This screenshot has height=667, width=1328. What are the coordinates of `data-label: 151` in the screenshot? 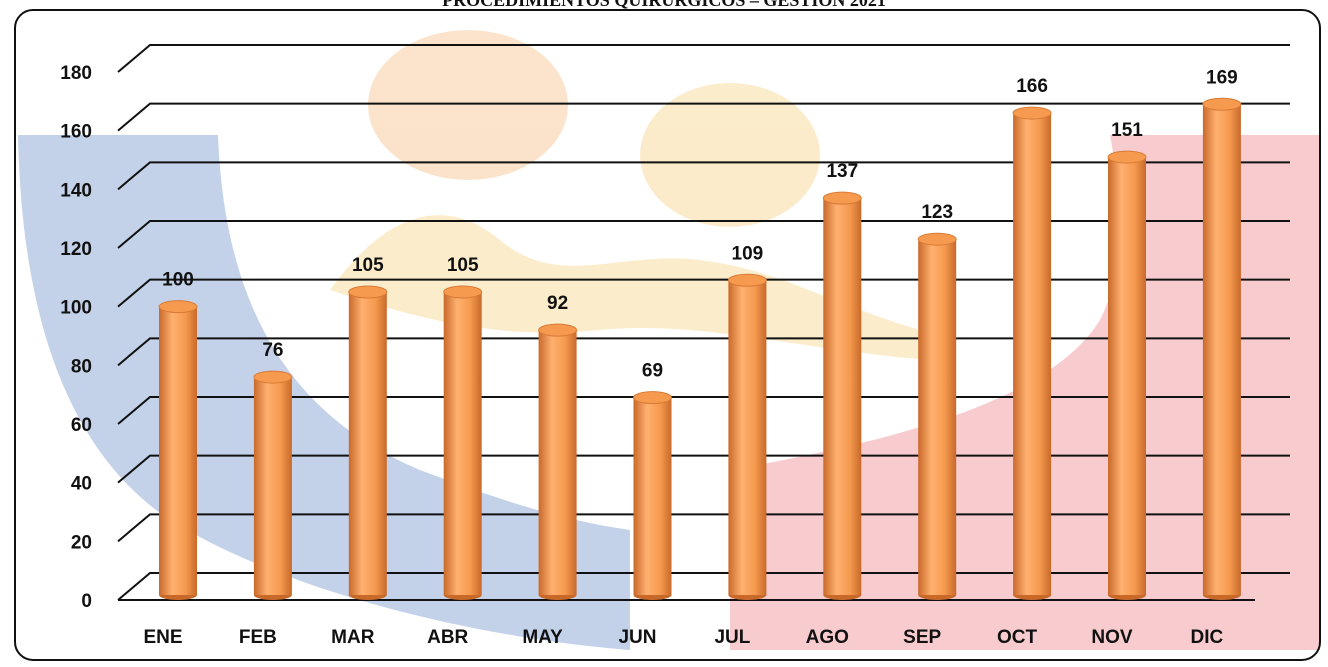 It's located at (1127, 130).